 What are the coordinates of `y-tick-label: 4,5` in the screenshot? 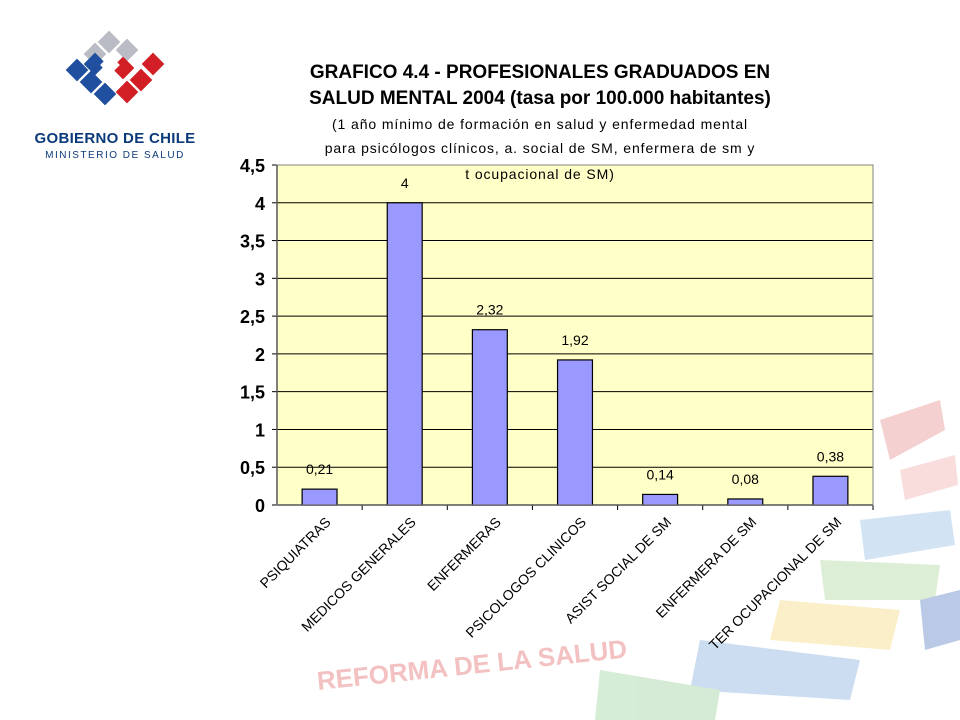 It's located at (252, 166).